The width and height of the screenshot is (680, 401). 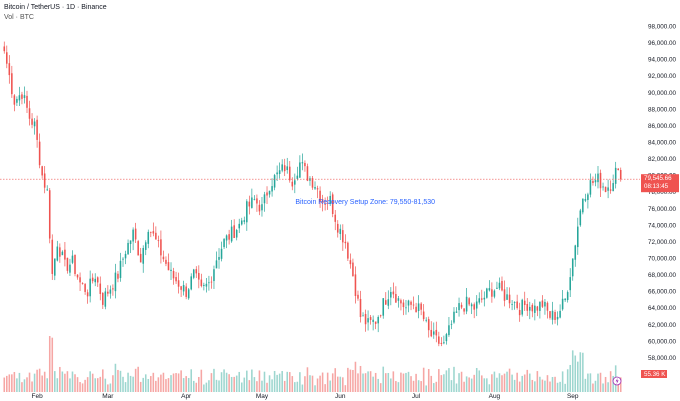 I want to click on y-tick-label: 66,000.00, so click(x=662, y=292).